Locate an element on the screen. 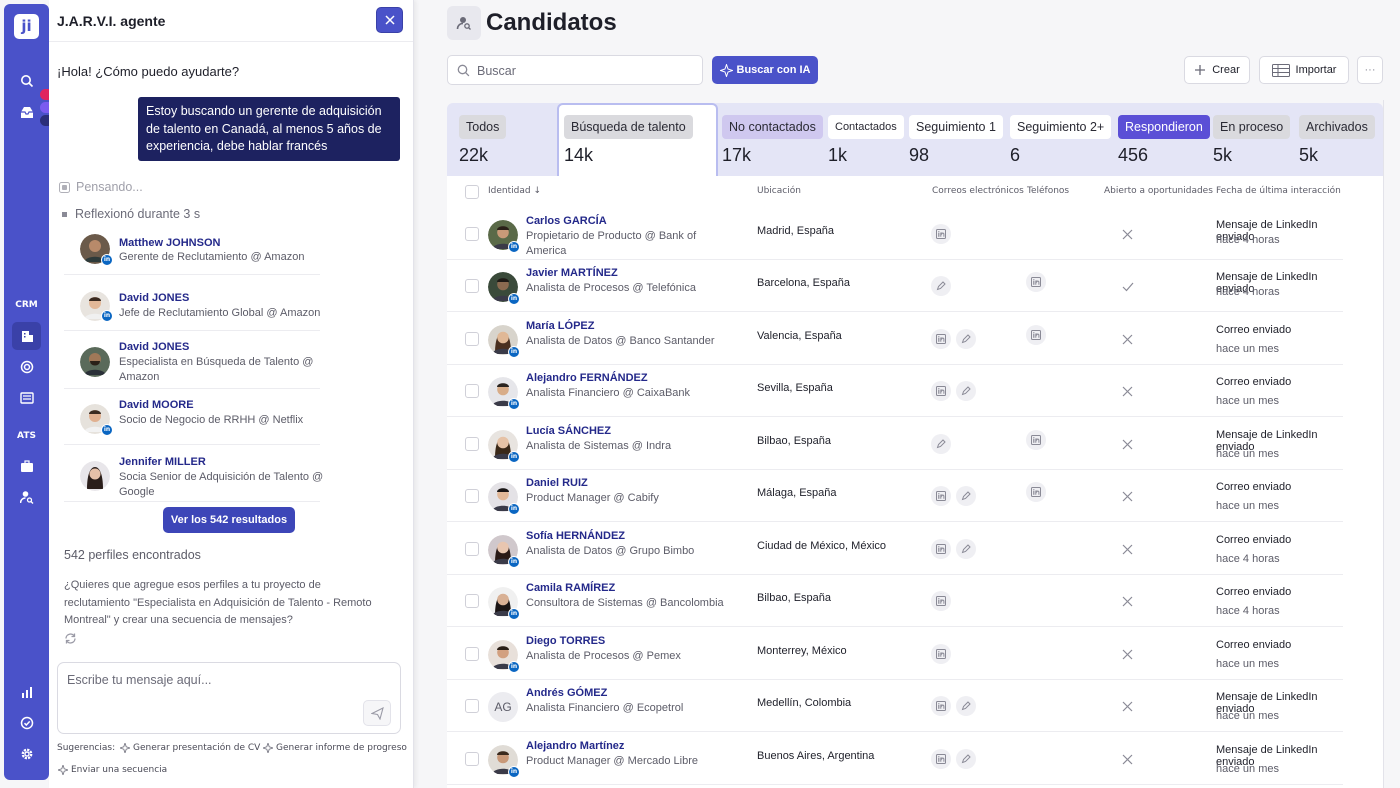  search-icon is located at coordinates (26, 81).